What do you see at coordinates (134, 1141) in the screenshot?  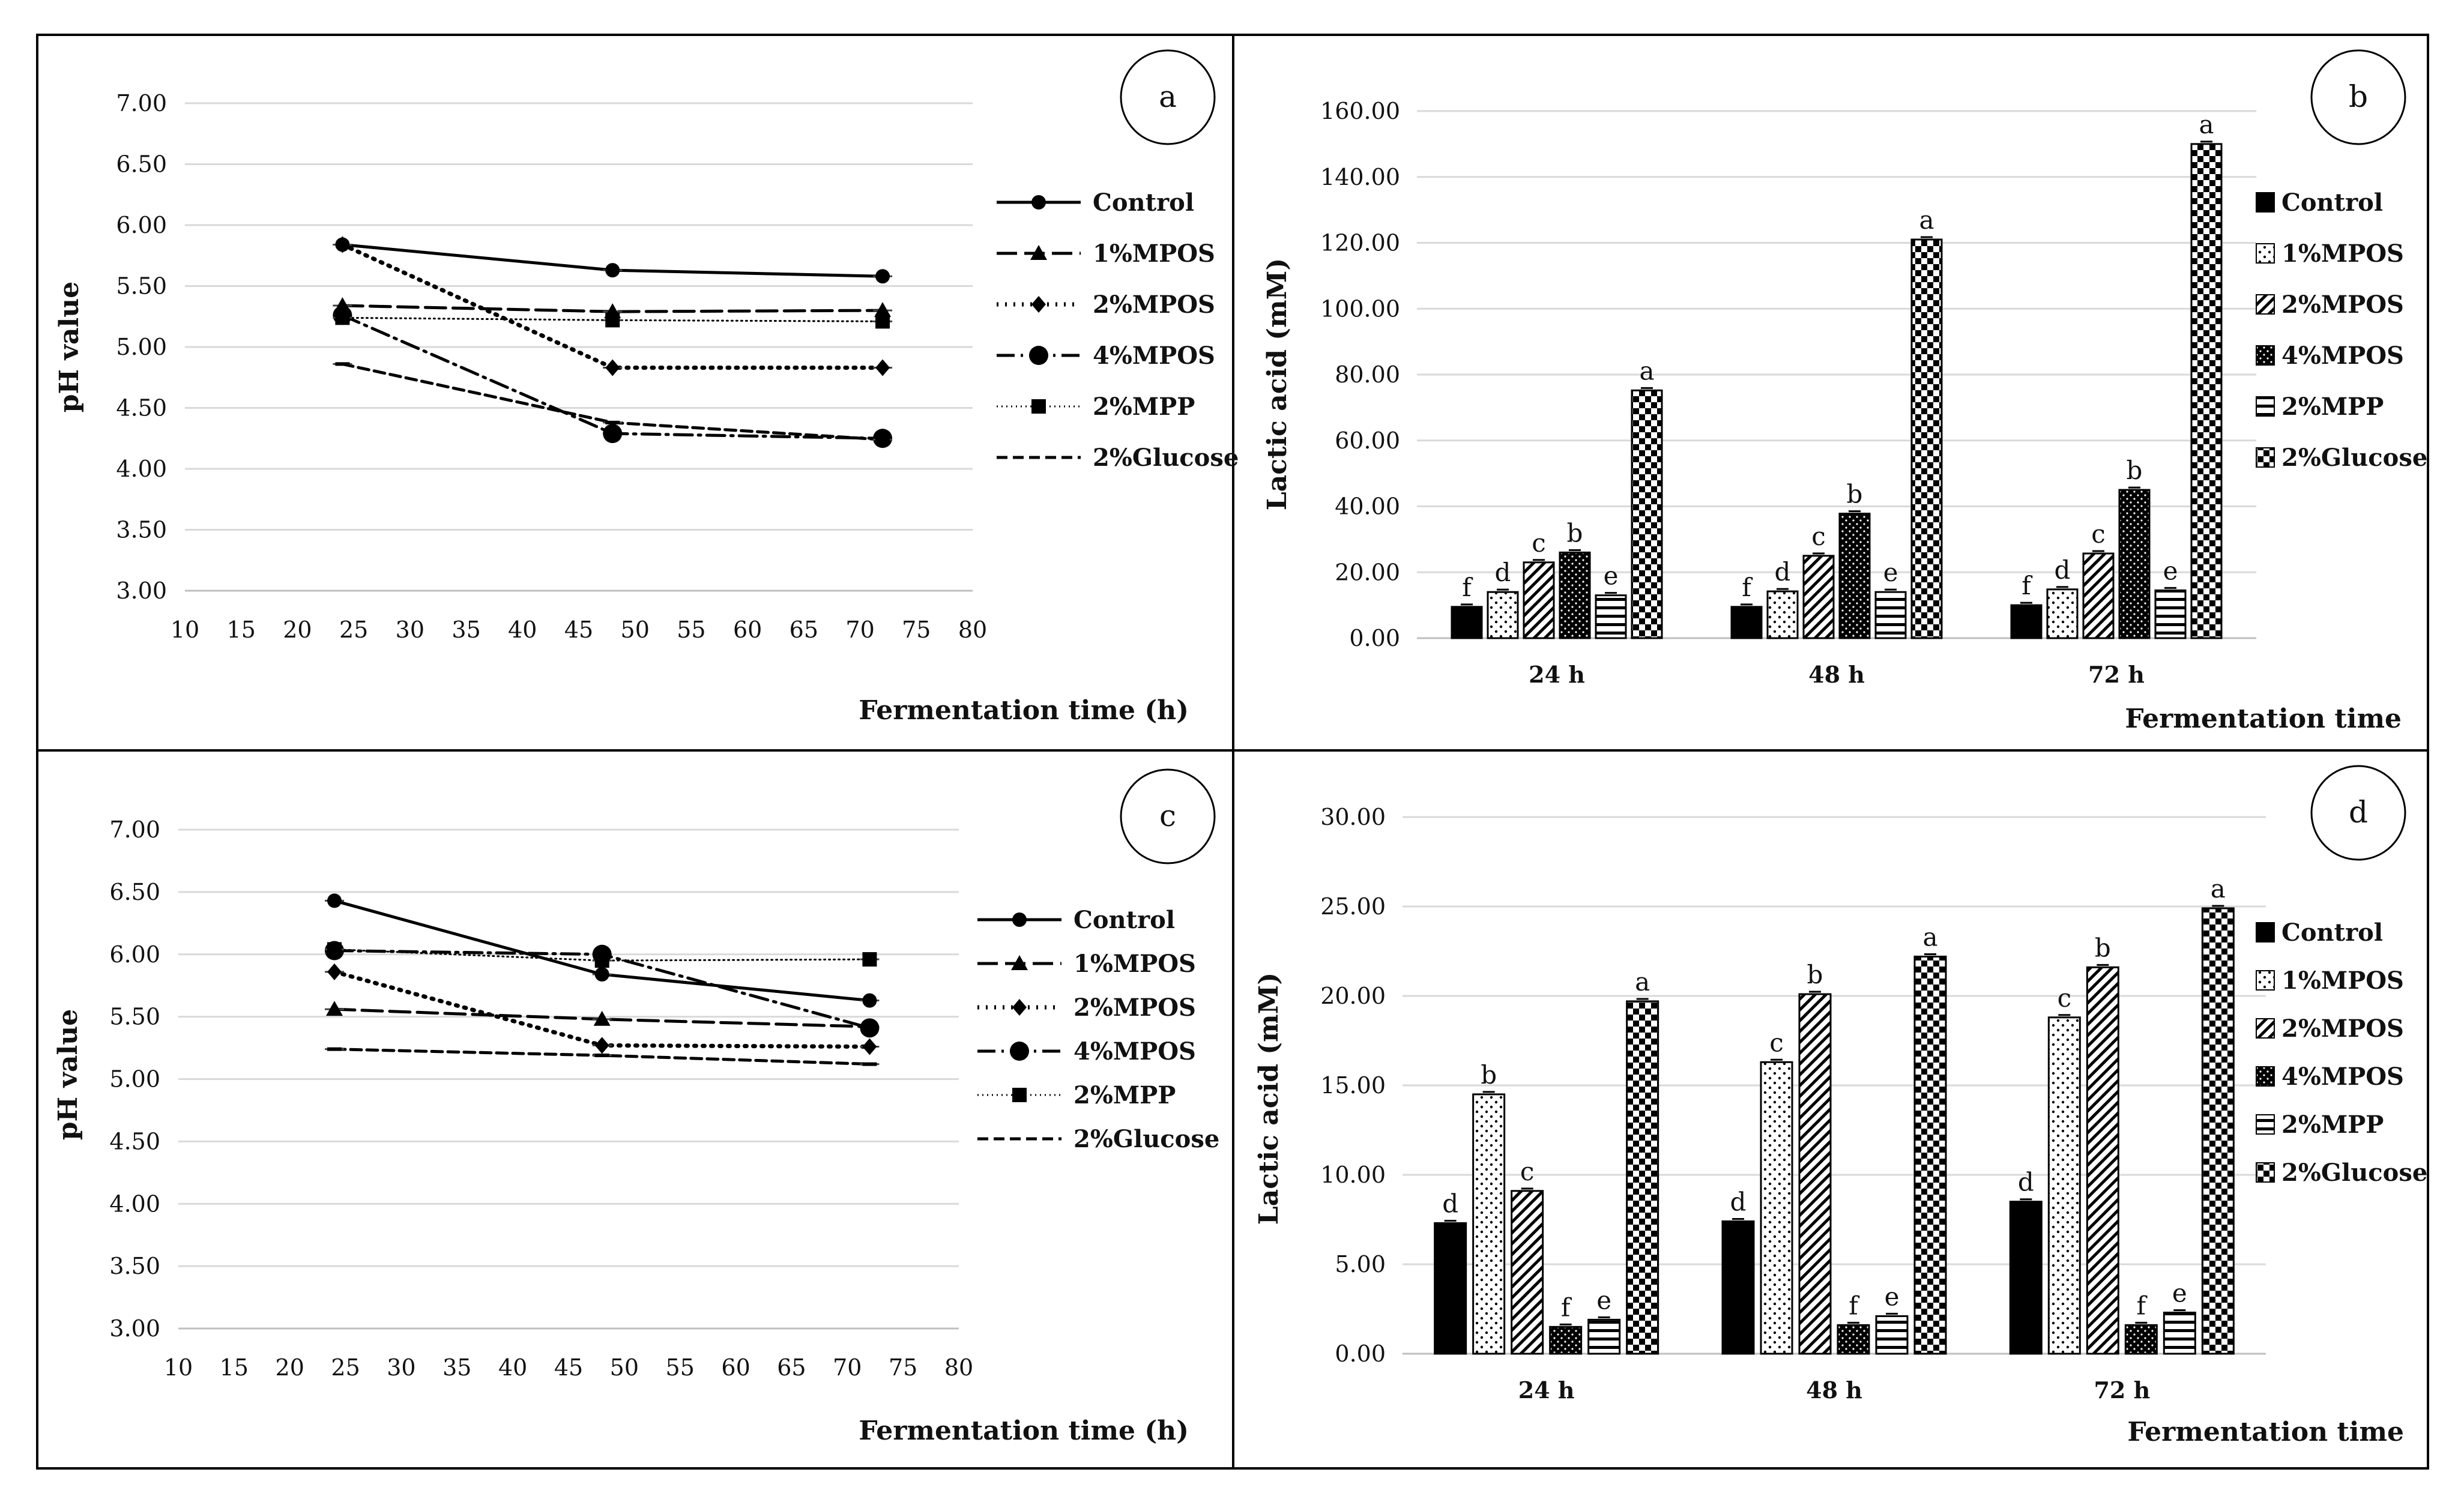 I see `y-tick-label: 4.50` at bounding box center [134, 1141].